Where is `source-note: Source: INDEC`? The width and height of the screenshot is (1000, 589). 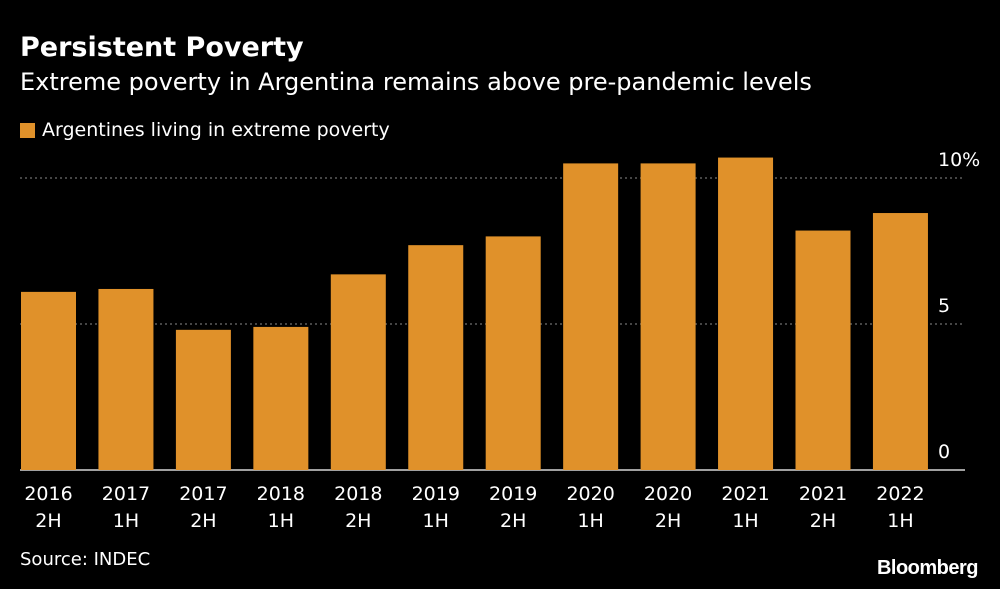 source-note: Source: INDEC is located at coordinates (85, 559).